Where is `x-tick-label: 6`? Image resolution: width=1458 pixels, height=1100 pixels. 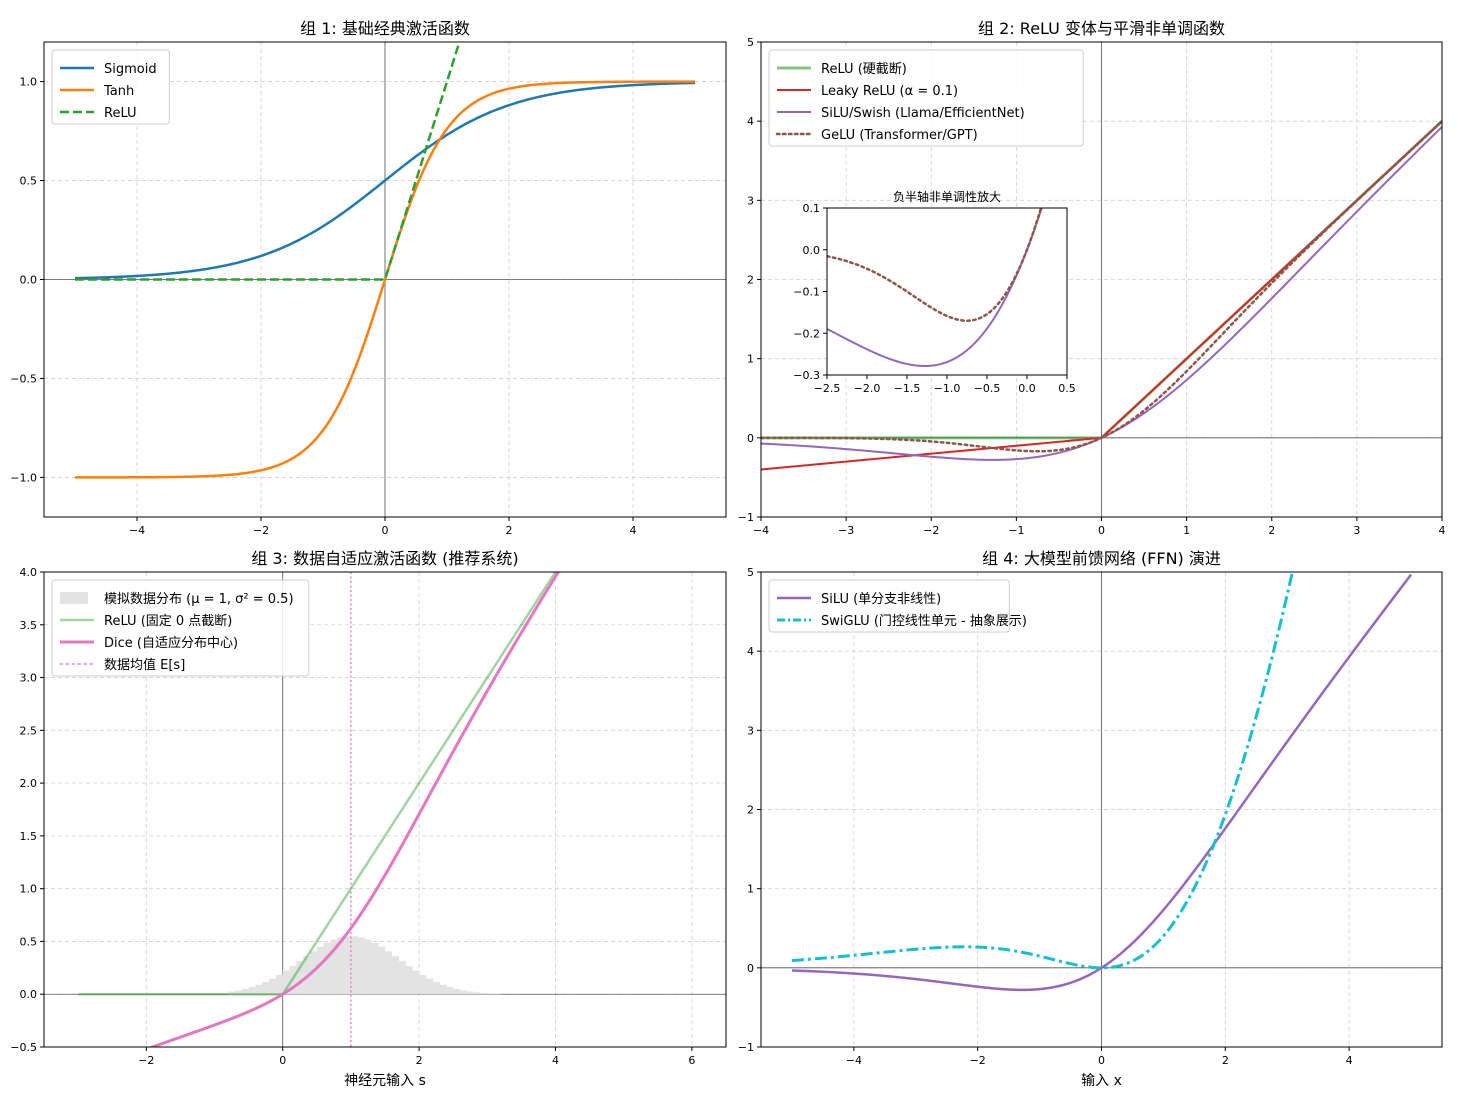
x-tick-label: 6 is located at coordinates (691, 1060).